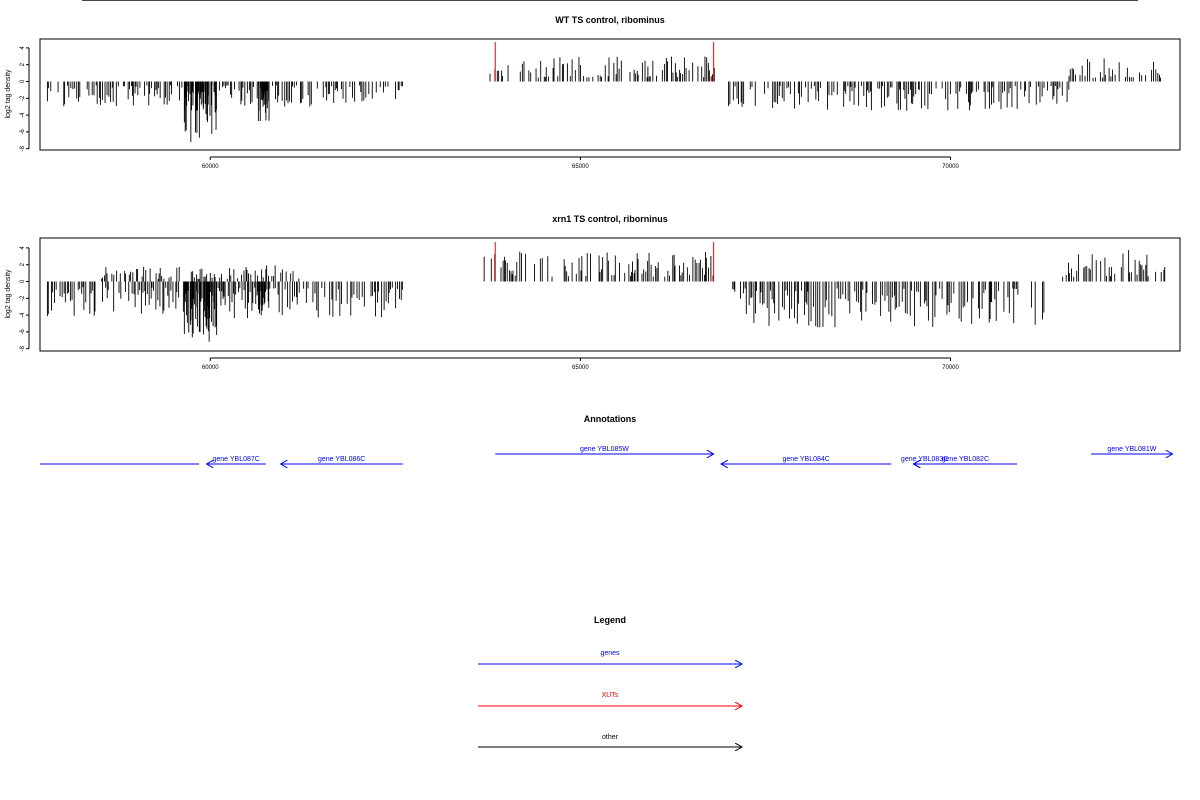 Image resolution: width=1200 pixels, height=800 pixels. I want to click on gene-annotation: gene YBL087C, so click(236, 460).